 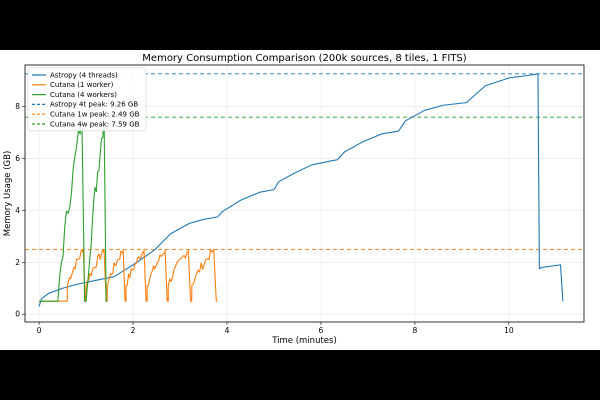 I want to click on legend-label: Cutana (1 worker), so click(x=82, y=85).